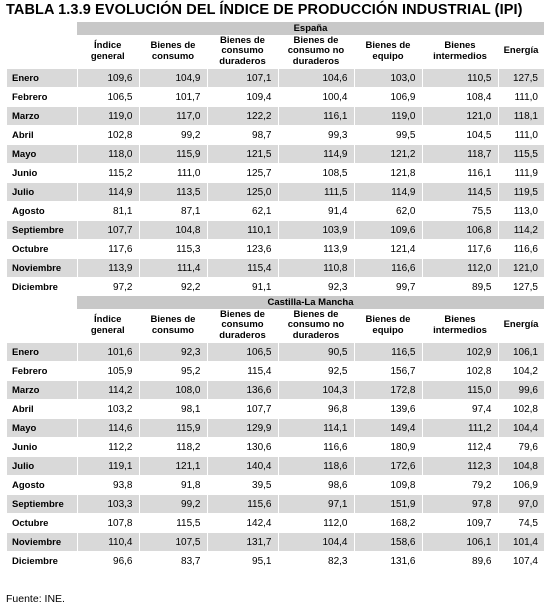 The width and height of the screenshot is (550, 613). I want to click on table-cell: 62,1, so click(242, 211).